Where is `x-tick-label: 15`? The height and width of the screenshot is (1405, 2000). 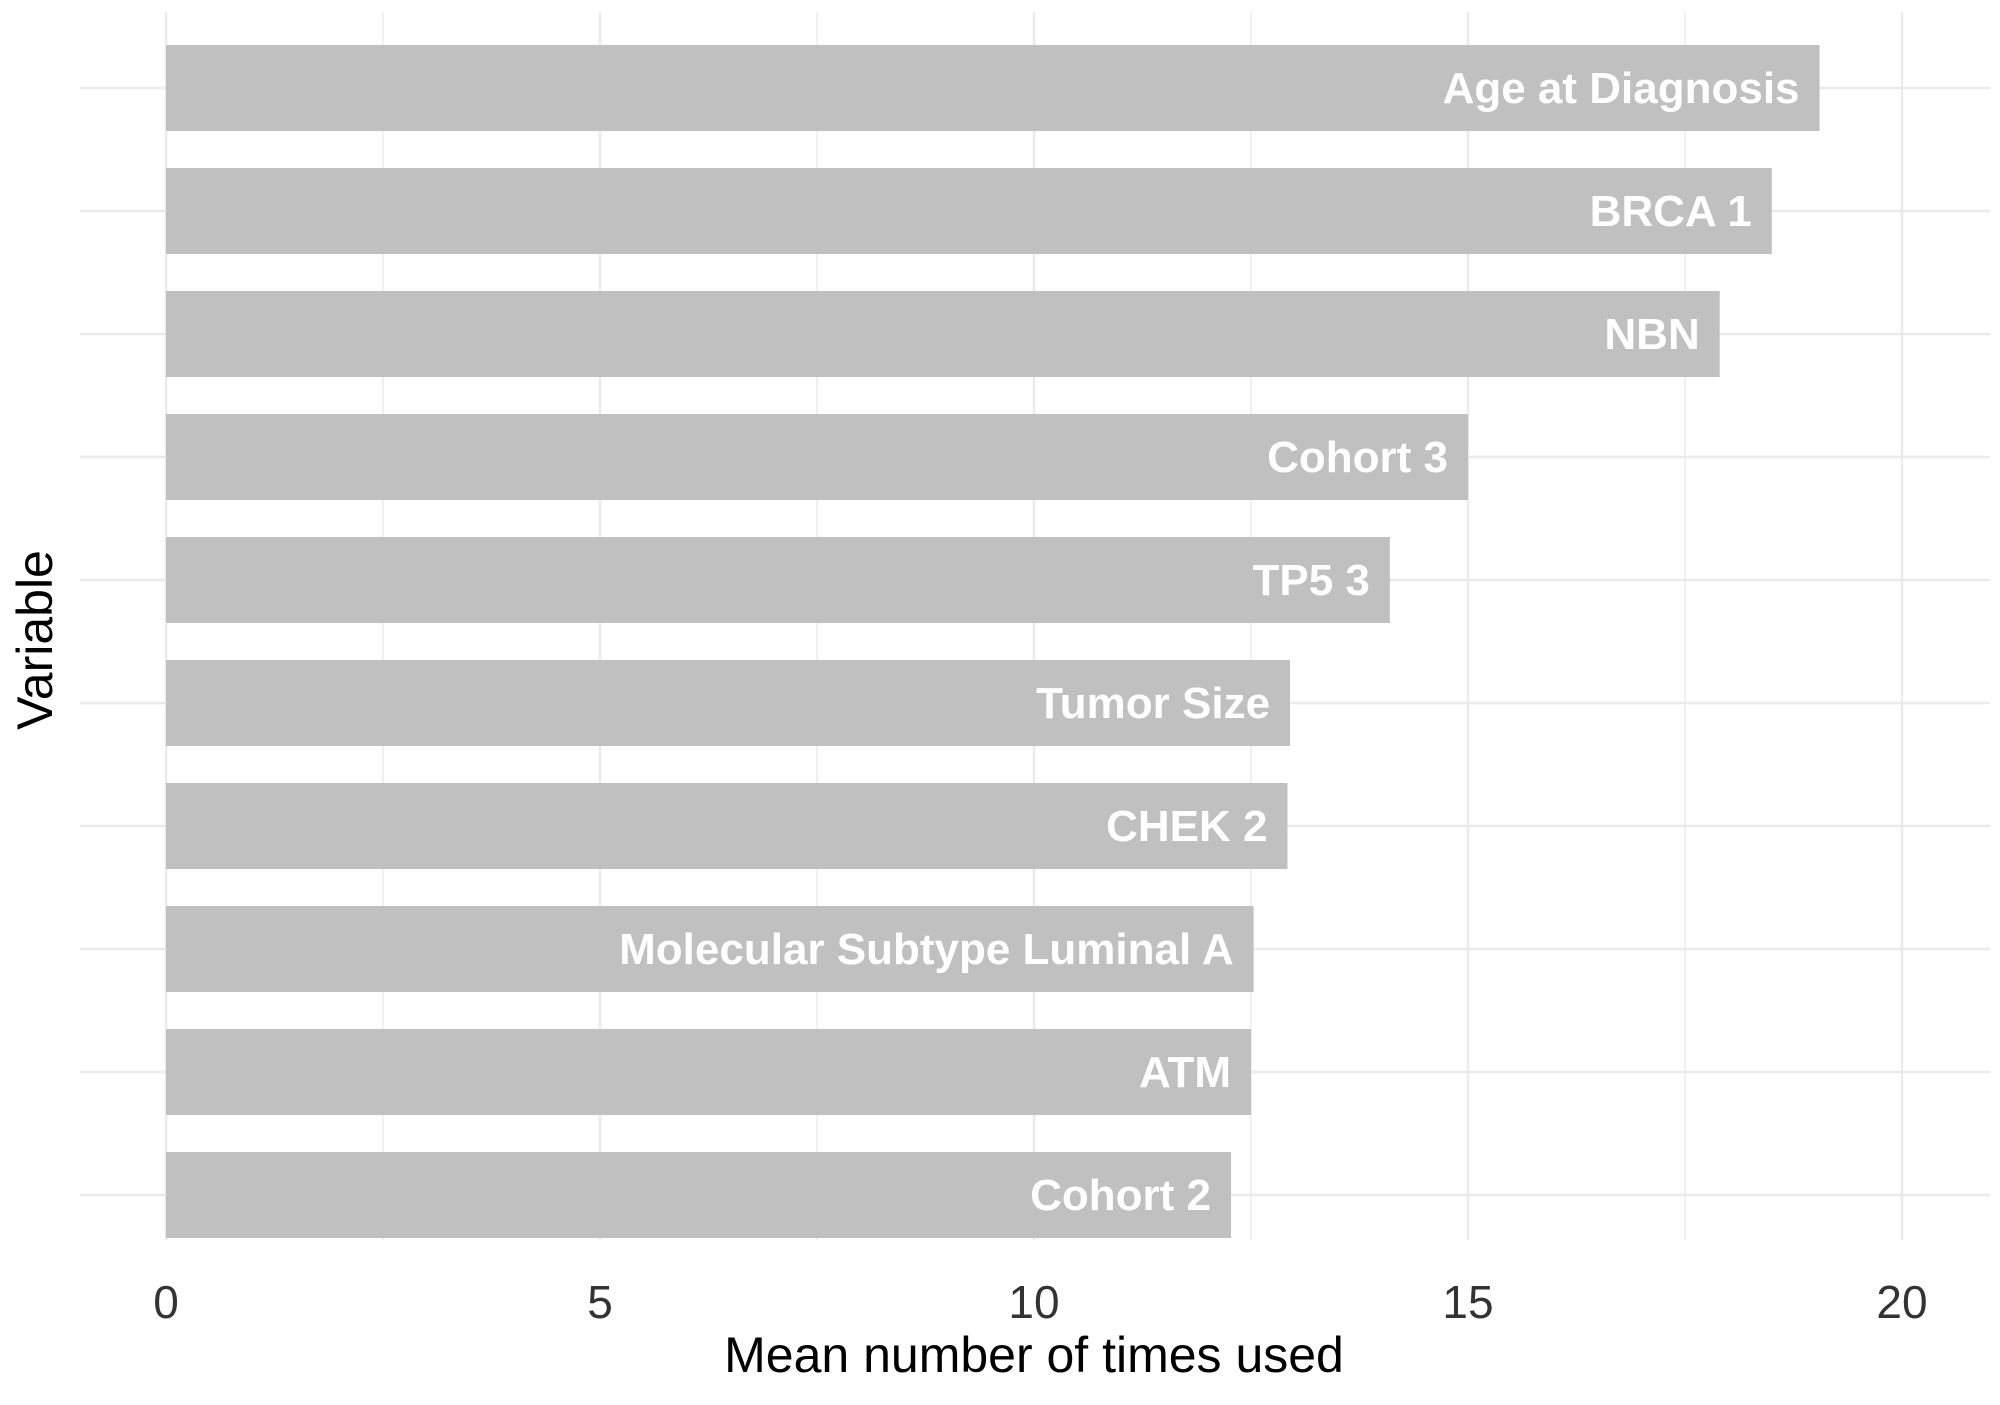
x-tick-label: 15 is located at coordinates (1467, 1302).